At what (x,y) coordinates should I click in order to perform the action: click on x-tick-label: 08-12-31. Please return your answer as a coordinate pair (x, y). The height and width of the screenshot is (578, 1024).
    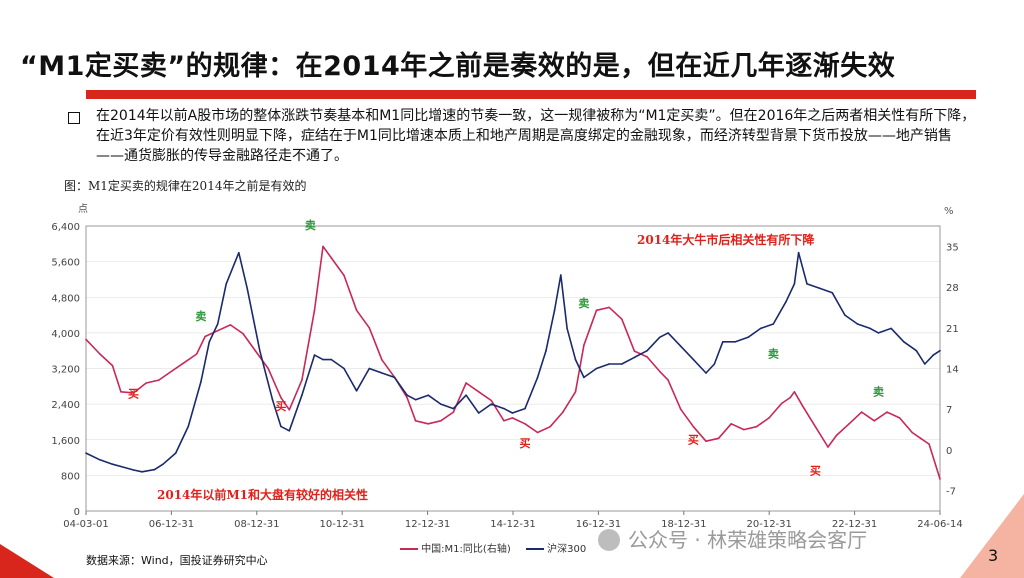
    Looking at the image, I should click on (256, 524).